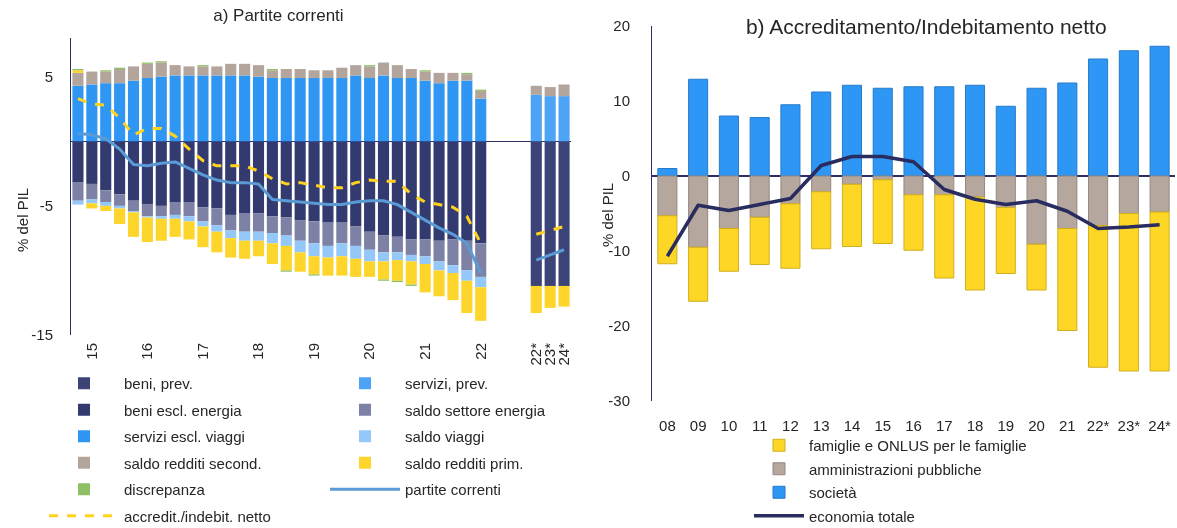 The image size is (1177, 528). I want to click on legend-label: società, so click(833, 493).